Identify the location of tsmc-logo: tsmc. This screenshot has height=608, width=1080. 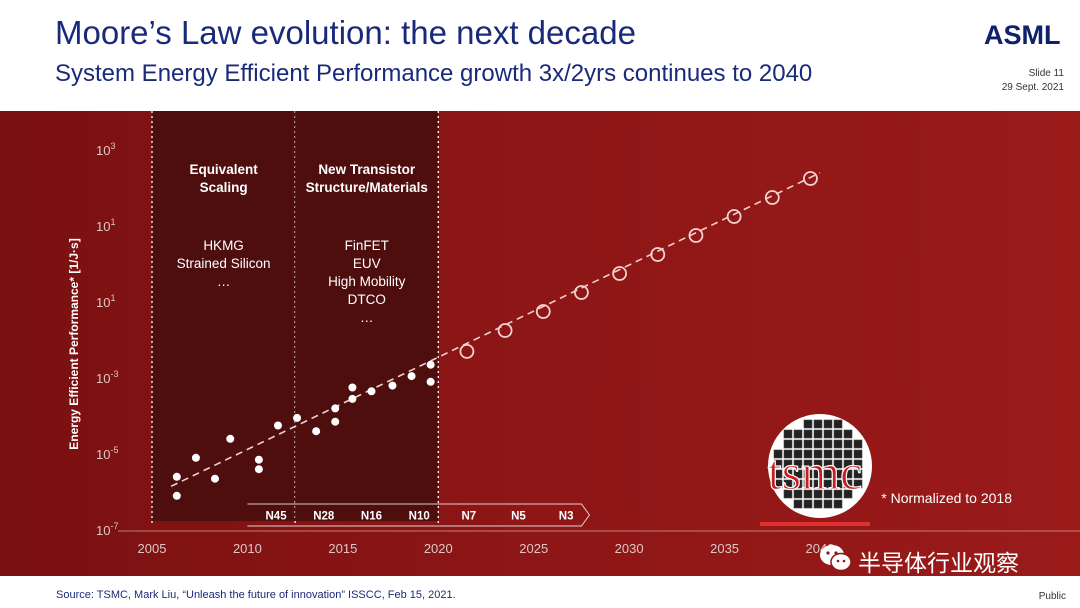
(816, 470).